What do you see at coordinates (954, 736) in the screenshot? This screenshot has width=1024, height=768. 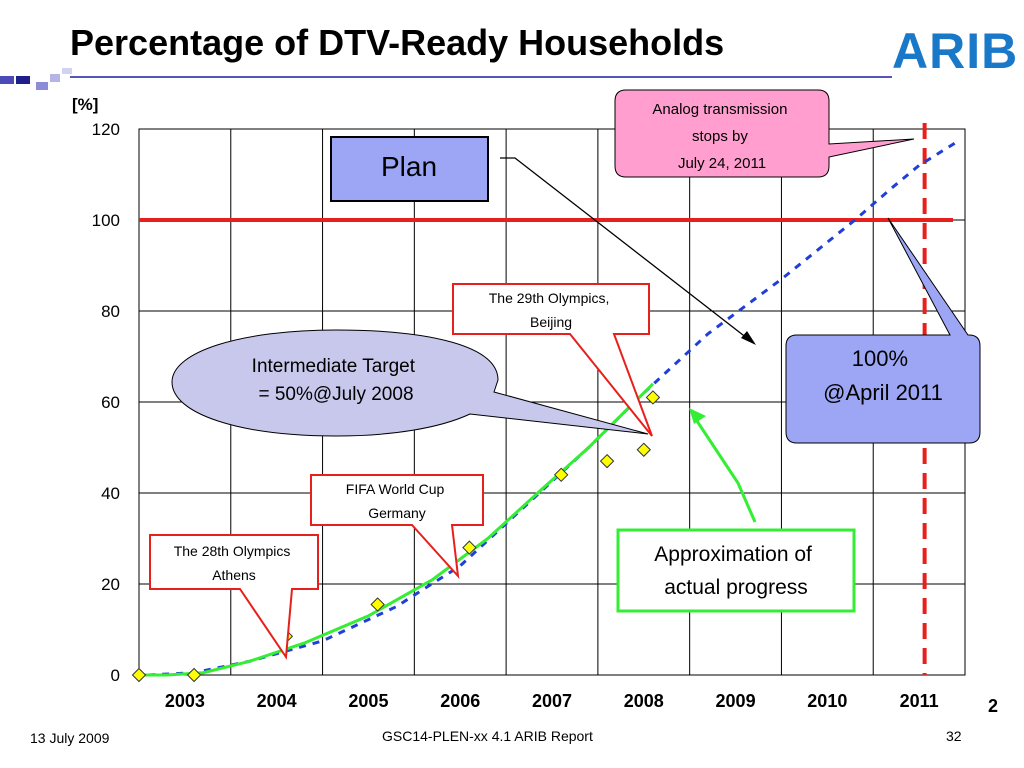 I see `page-number: 32` at bounding box center [954, 736].